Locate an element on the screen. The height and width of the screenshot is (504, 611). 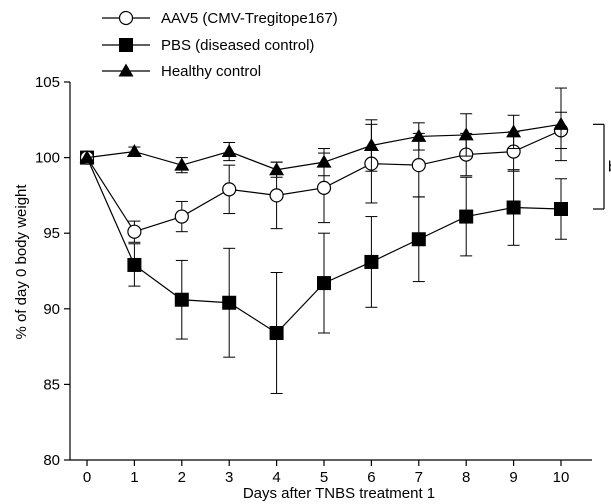
x-tick-label: 4 is located at coordinates (276, 477).